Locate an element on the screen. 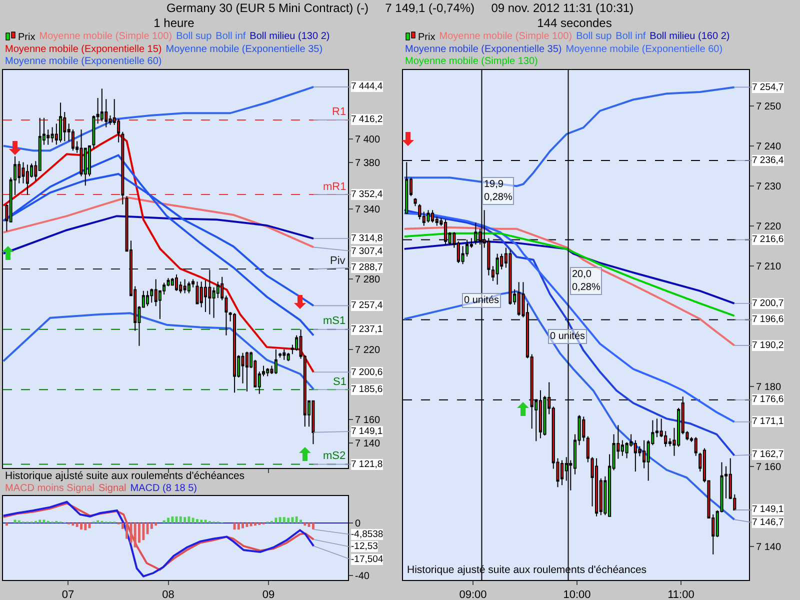 This screenshot has width=800, height=600. annotation: 7 416,2 is located at coordinates (367, 119).